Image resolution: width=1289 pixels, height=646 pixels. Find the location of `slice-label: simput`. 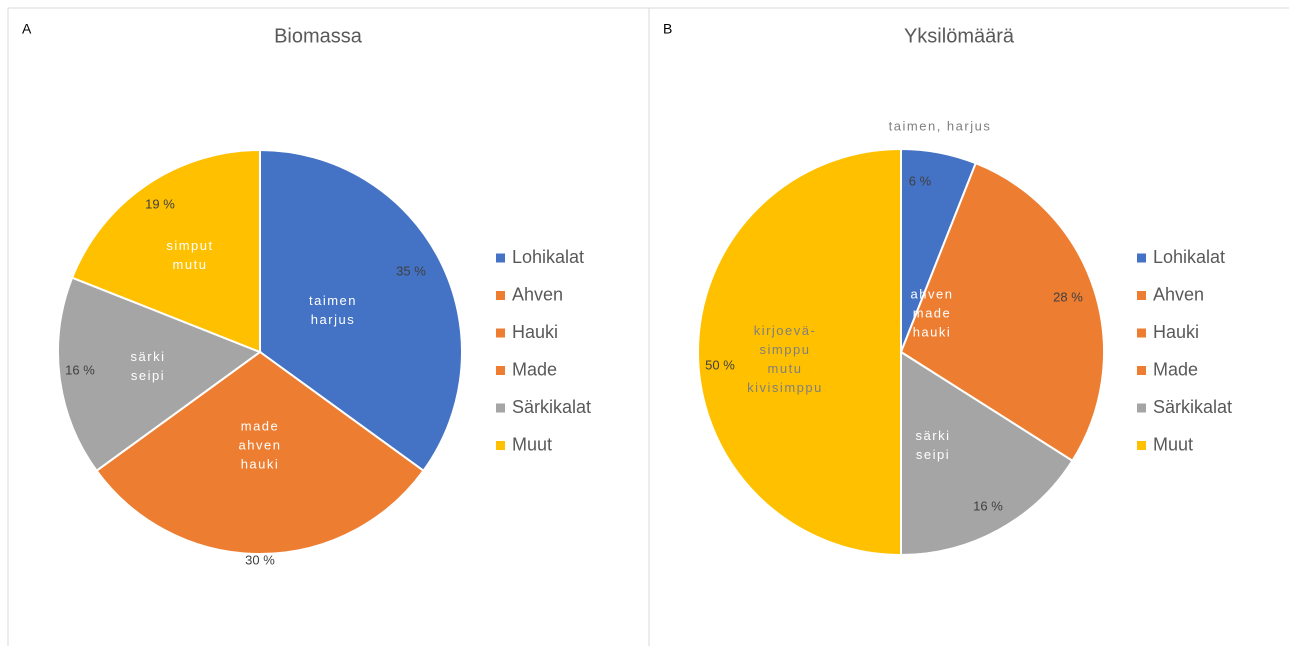

slice-label: simput is located at coordinates (189, 245).